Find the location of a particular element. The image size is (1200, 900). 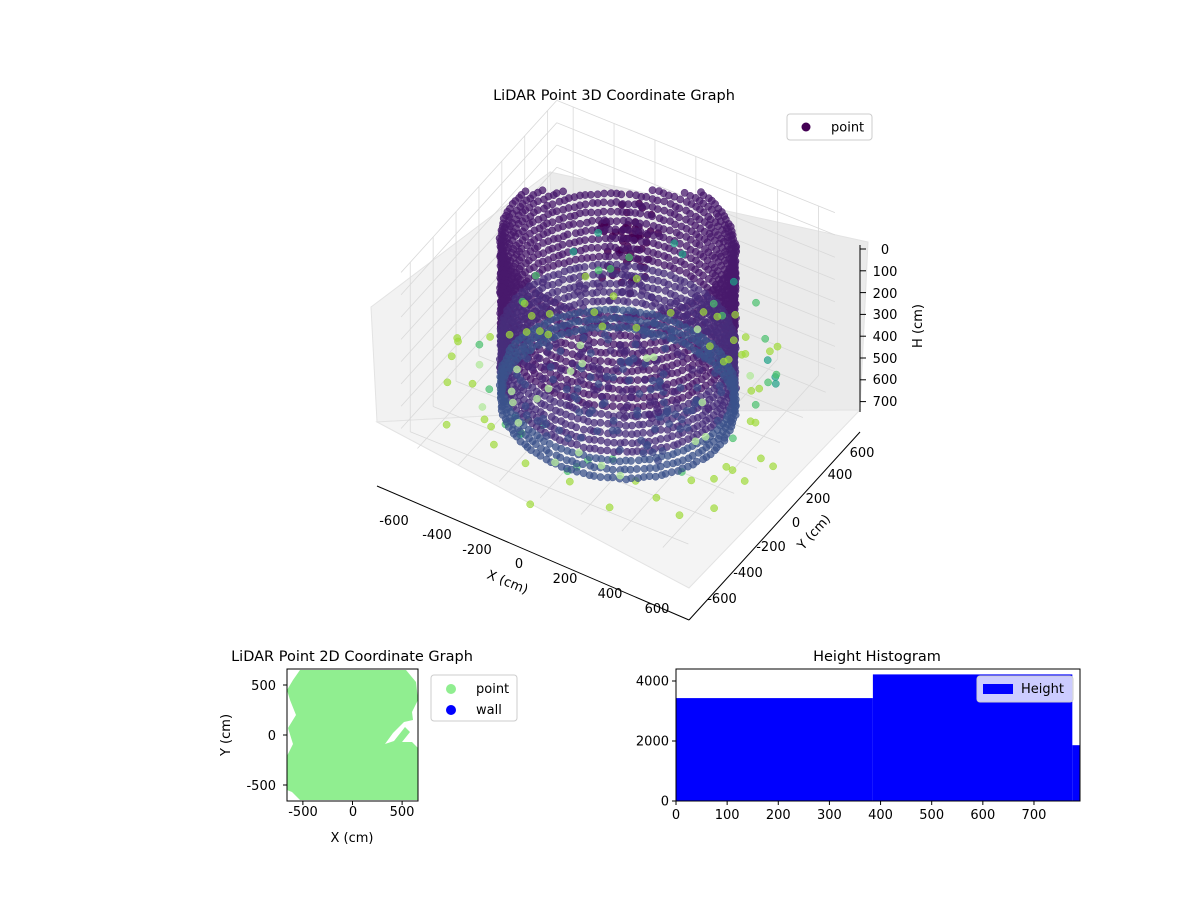

grid-line is located at coordinates (479, 186).